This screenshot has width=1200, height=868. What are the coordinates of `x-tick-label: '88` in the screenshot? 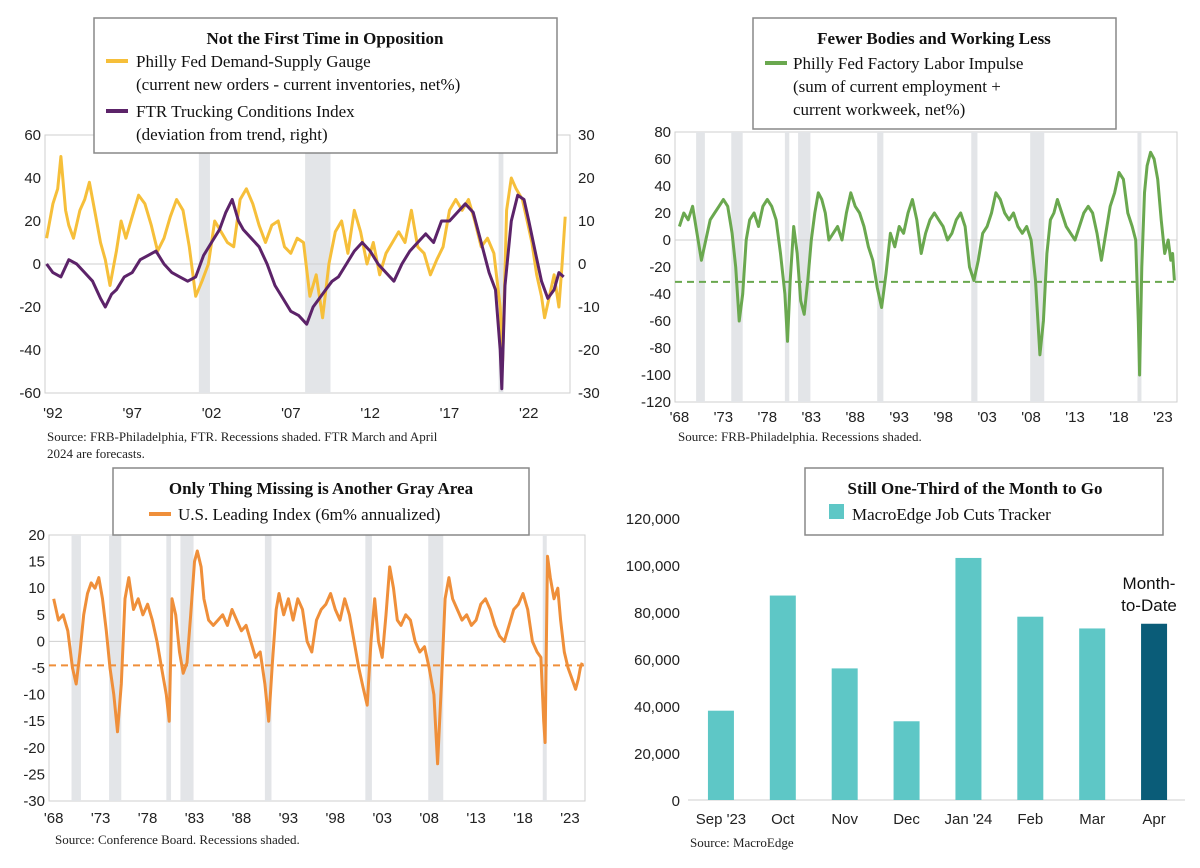 It's located at (855, 417).